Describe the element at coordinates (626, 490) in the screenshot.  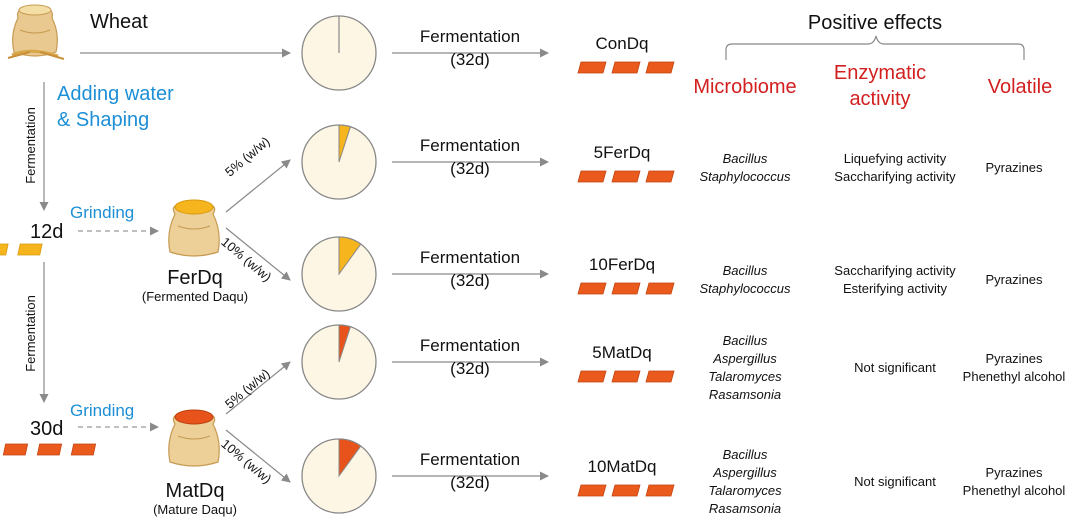
I see `daqu-blocks-10MatDq` at that location.